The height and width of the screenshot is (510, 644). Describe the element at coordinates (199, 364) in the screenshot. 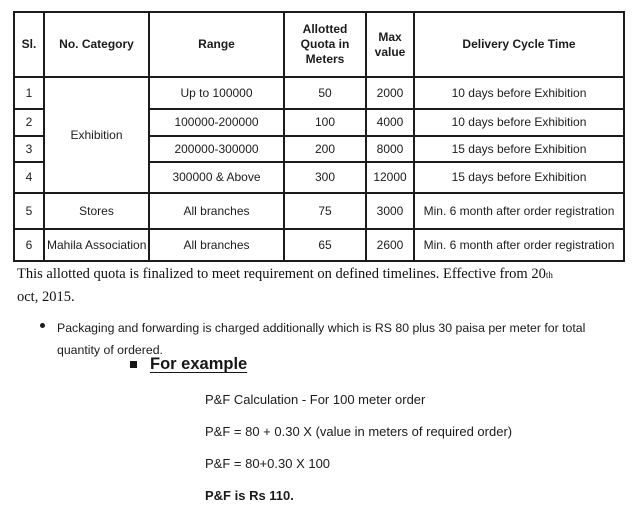

I see `example-heading-label: For example` at that location.